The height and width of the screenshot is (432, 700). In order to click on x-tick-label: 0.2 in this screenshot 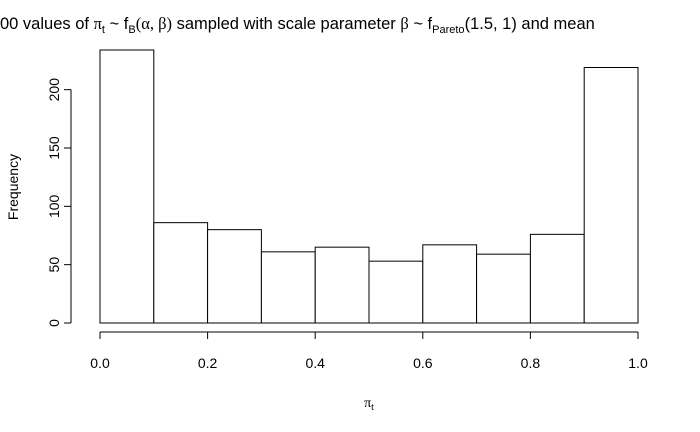, I will do `click(208, 363)`.